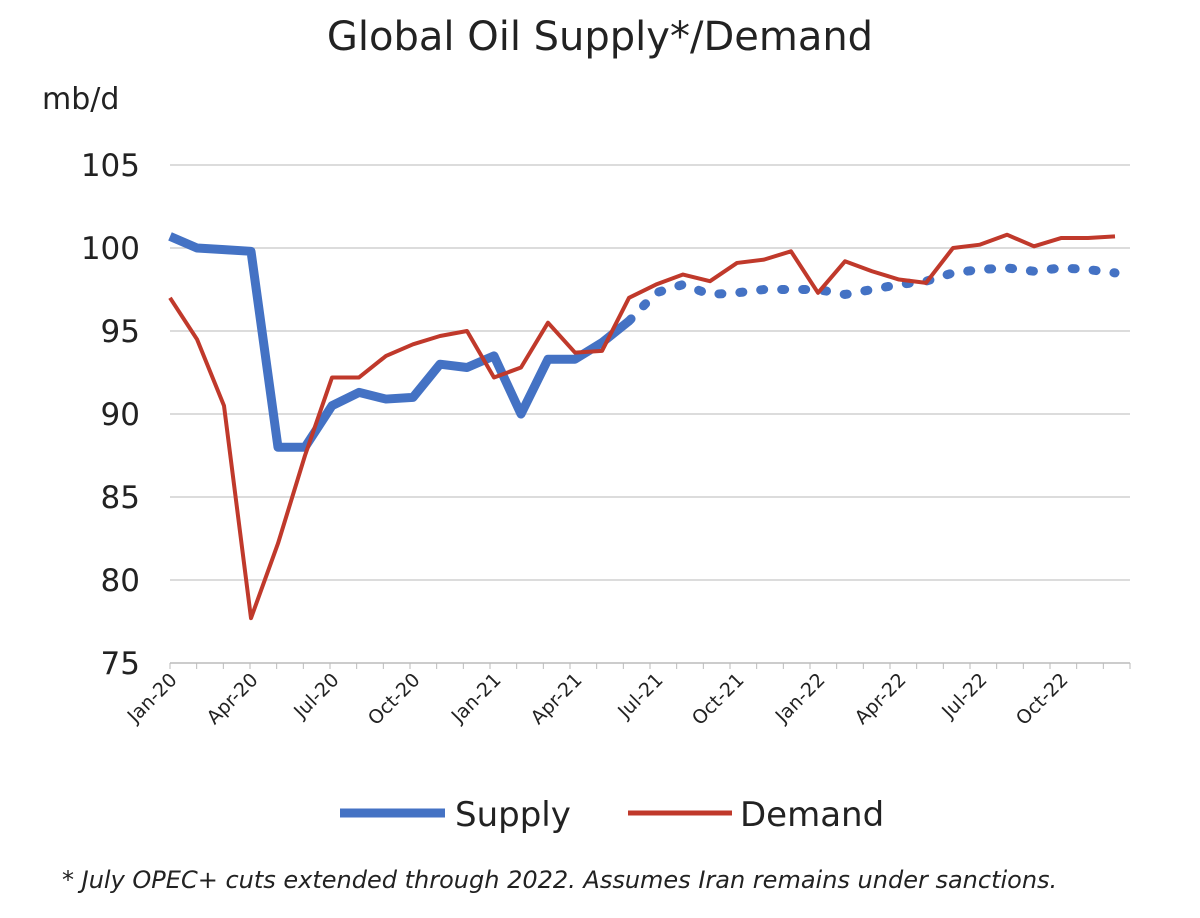 The image size is (1200, 918). Describe the element at coordinates (513, 815) in the screenshot. I see `legend-label-supply: Supply` at that location.